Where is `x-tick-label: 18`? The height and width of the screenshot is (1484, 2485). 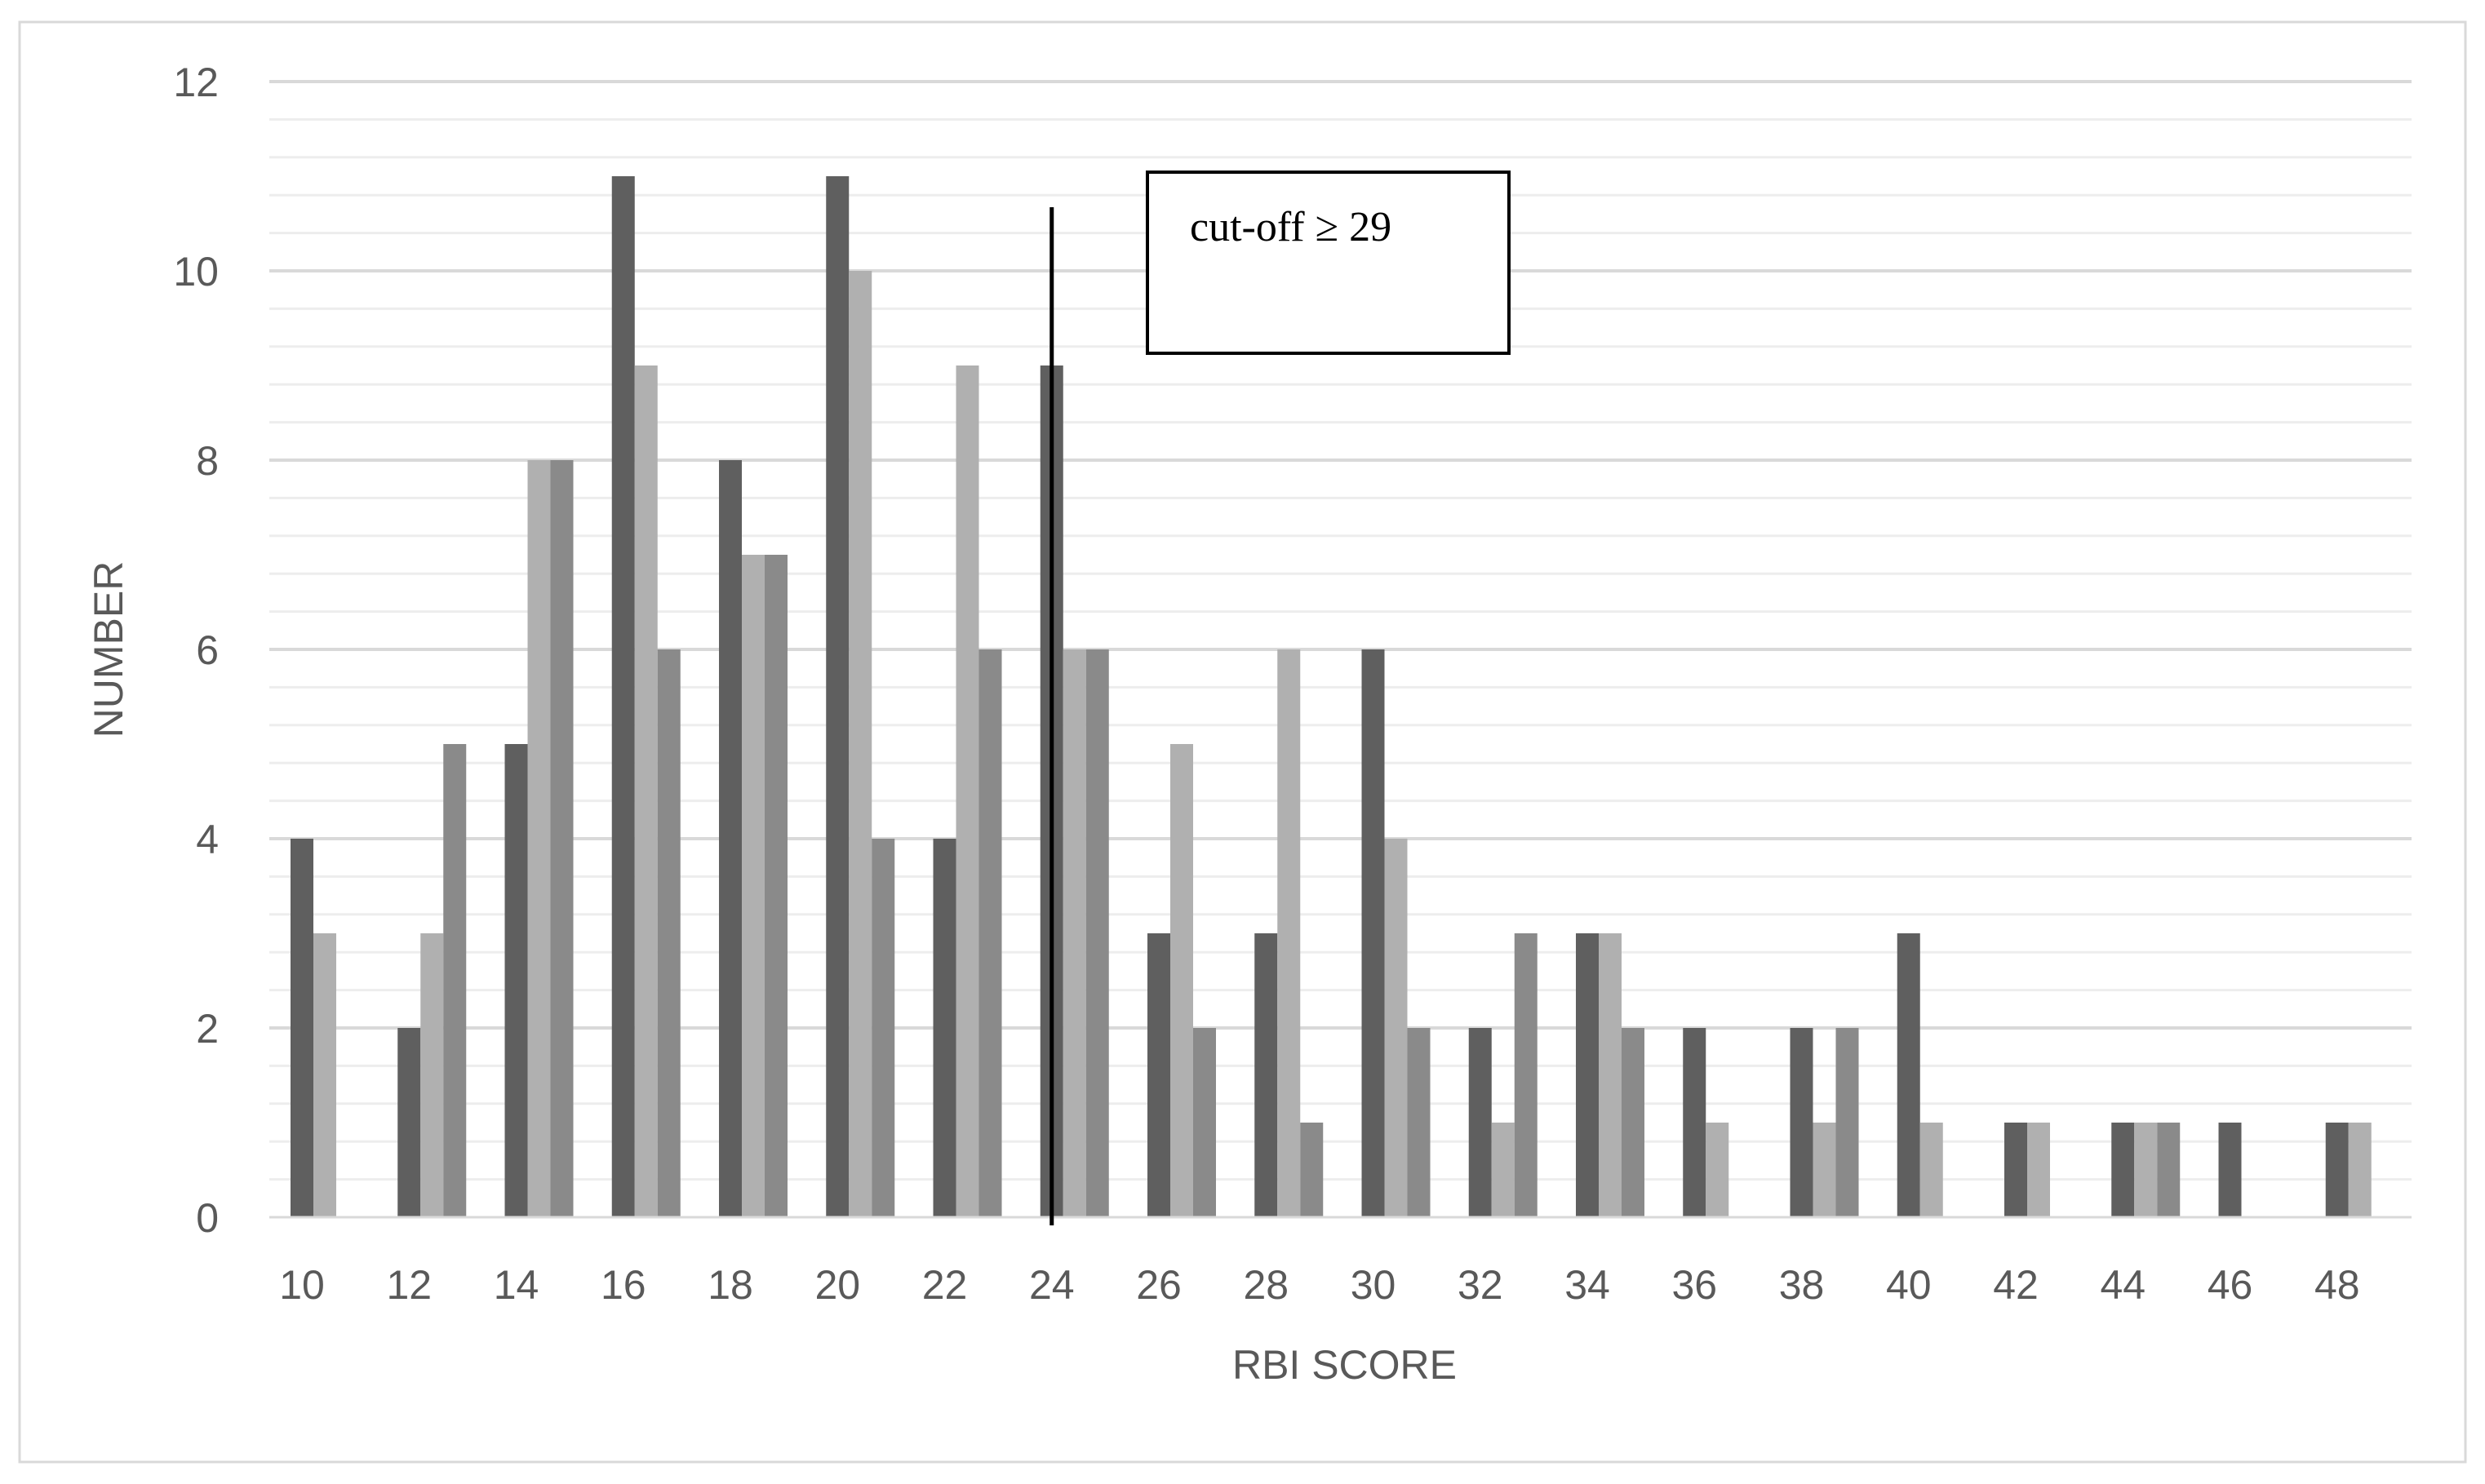 x-tick-label: 18 is located at coordinates (730, 1285).